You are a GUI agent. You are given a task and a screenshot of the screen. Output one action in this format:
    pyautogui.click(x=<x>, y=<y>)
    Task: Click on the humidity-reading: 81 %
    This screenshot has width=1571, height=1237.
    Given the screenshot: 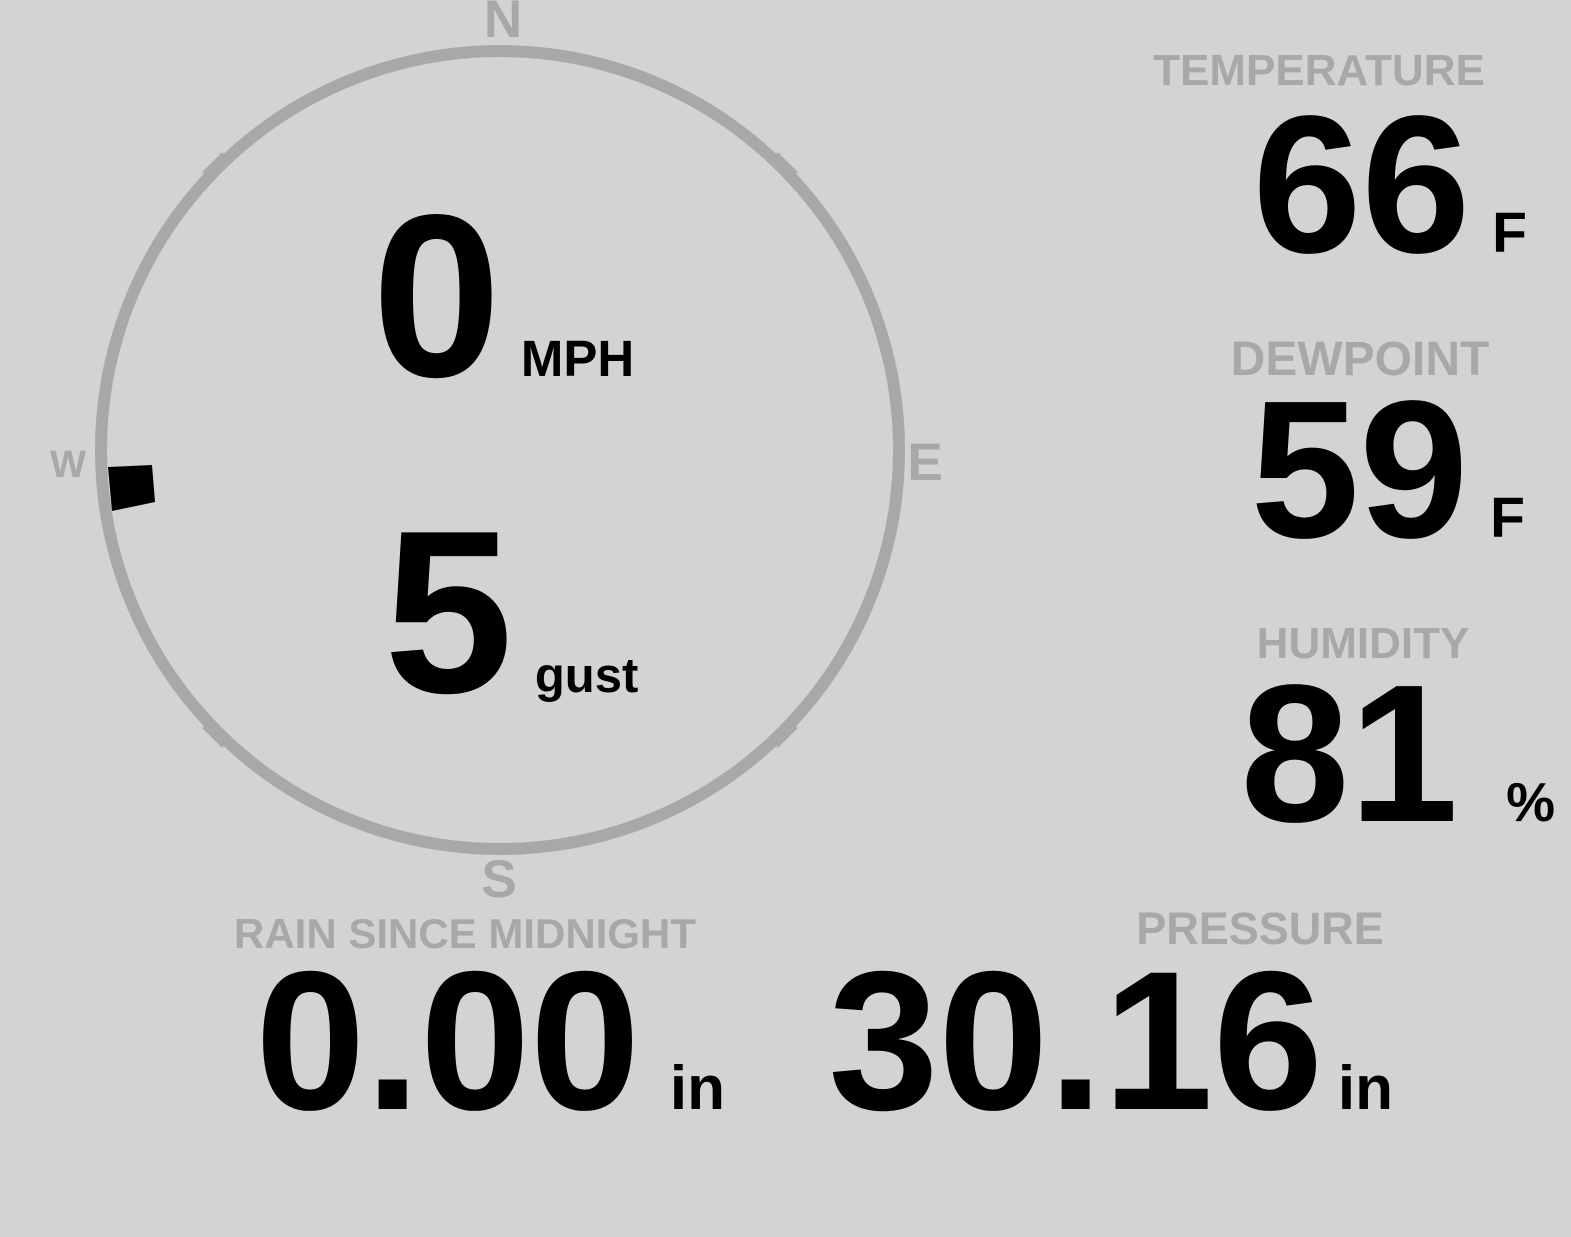 What is the action you would take?
    pyautogui.click(x=1397, y=754)
    